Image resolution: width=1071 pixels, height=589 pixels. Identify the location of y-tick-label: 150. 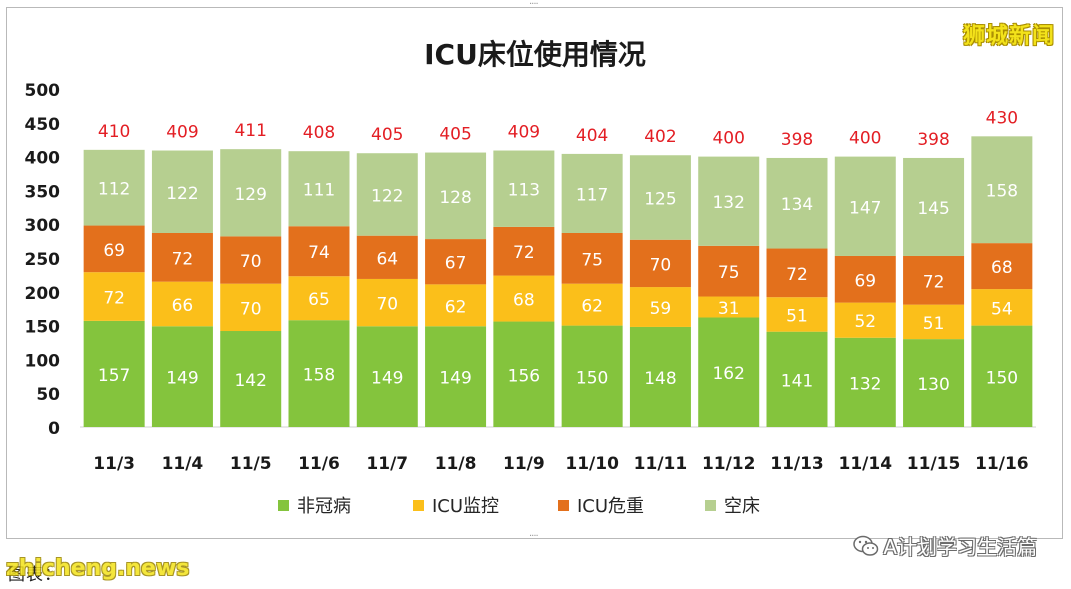
(43, 328).